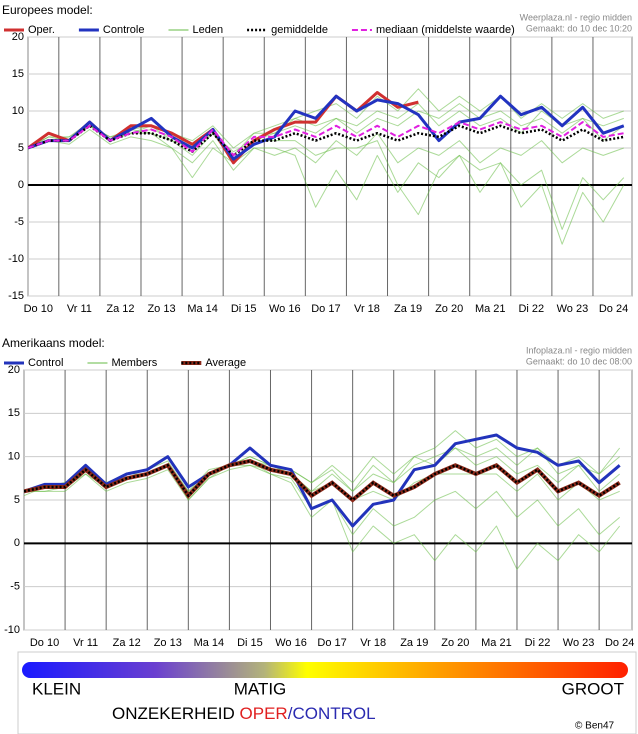  I want to click on credit: Gemaakt: do 10 dec 10:20, so click(579, 28).